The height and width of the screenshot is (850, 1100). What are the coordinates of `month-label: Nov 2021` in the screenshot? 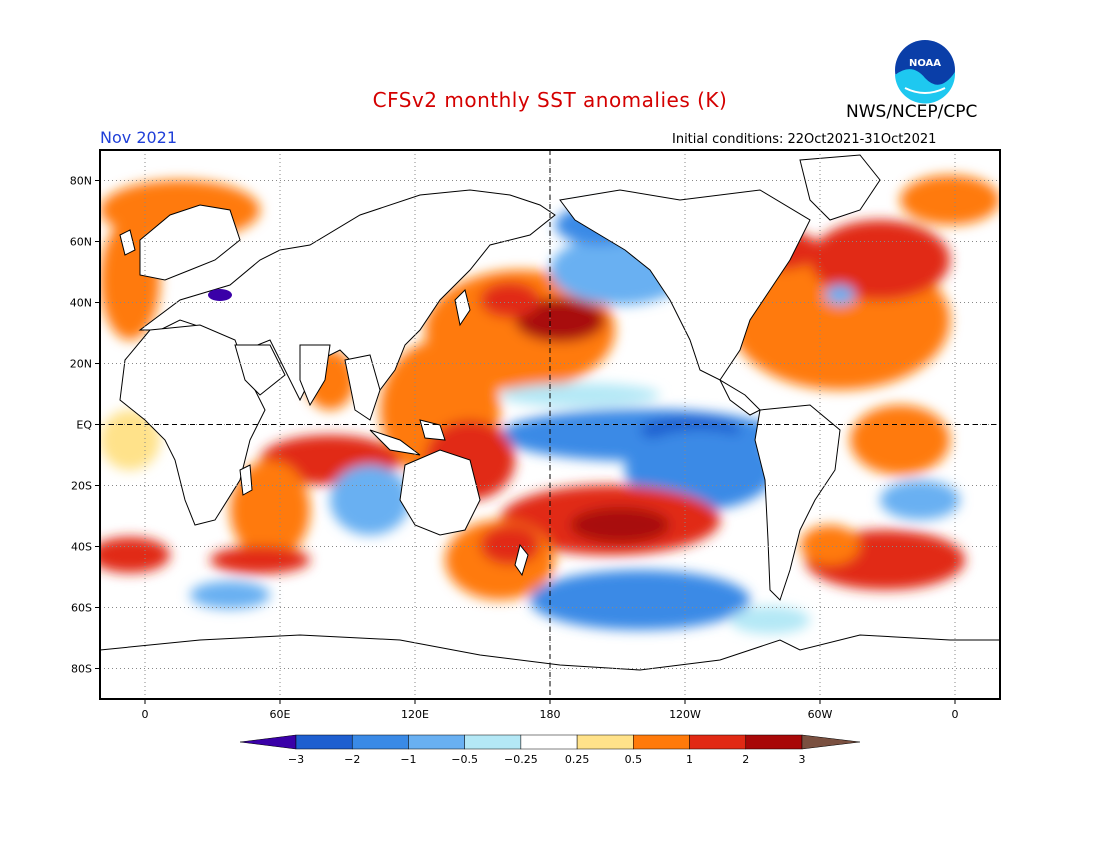 It's located at (139, 137).